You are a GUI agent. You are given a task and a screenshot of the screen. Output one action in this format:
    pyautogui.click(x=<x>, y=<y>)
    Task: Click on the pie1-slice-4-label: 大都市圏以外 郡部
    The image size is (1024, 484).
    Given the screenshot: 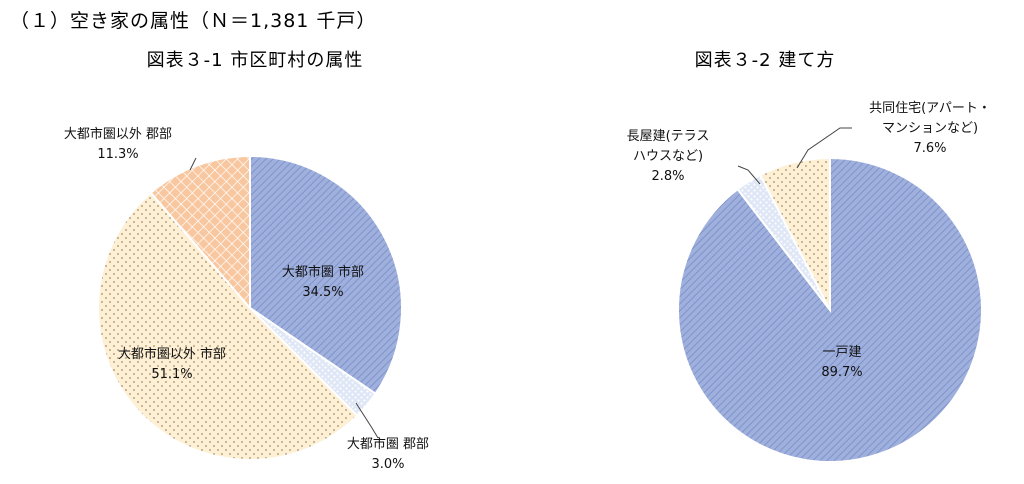 What is the action you would take?
    pyautogui.click(x=118, y=134)
    